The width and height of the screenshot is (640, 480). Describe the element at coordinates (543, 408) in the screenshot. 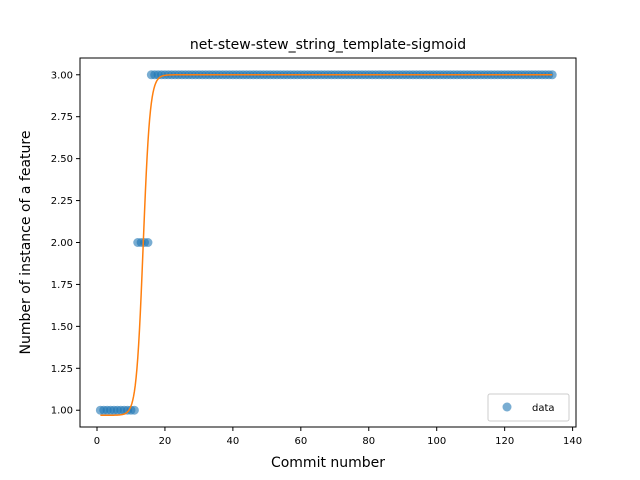

I see `legend-label-data: data` at that location.